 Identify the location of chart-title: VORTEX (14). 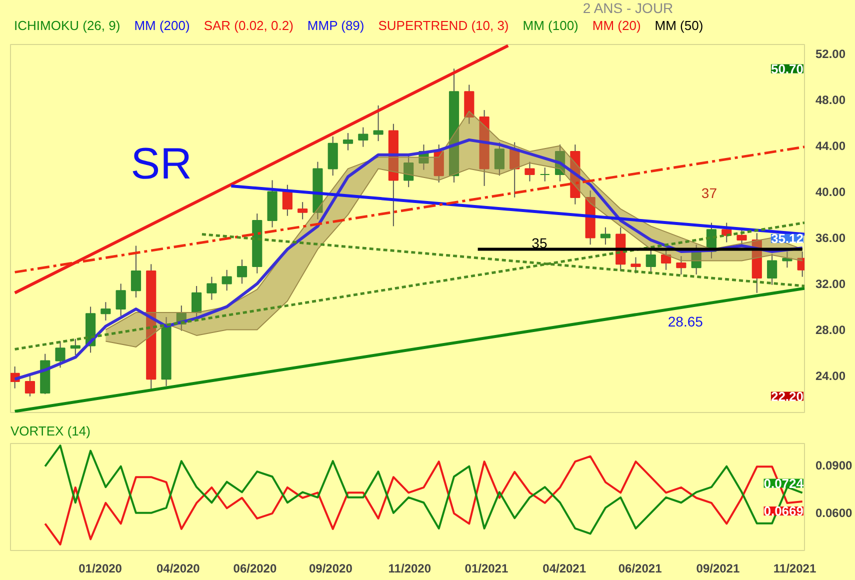
(50, 431).